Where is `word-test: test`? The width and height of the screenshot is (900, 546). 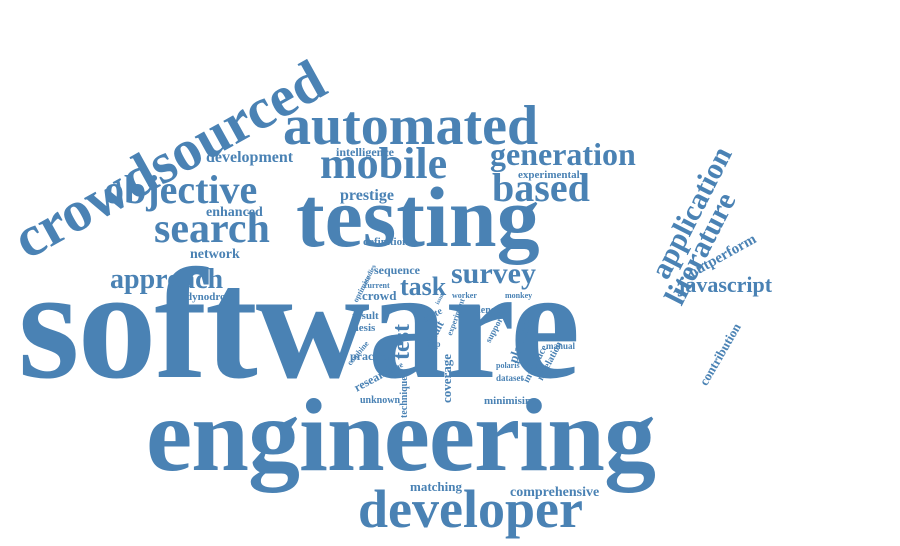 word-test: test is located at coordinates (402, 342).